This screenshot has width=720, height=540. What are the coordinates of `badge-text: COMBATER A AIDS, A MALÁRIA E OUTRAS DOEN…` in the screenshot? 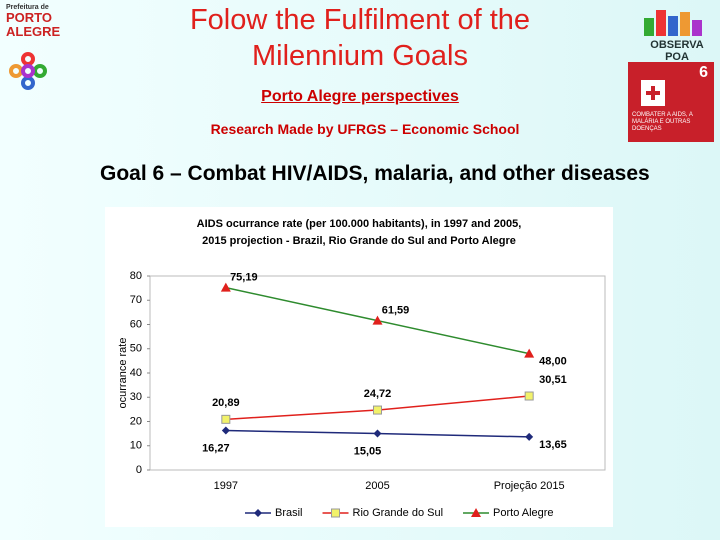 It's located at (662, 122).